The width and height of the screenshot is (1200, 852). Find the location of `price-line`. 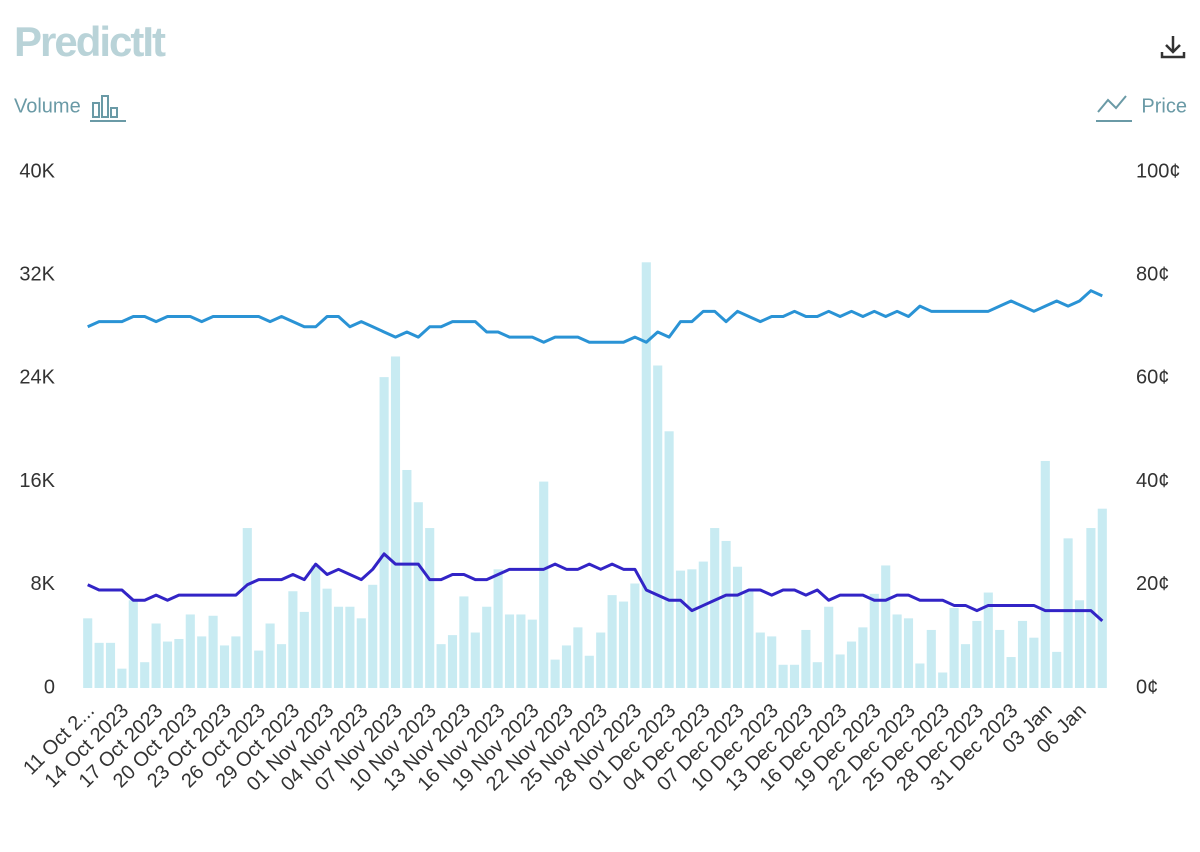

price-line is located at coordinates (595, 587).